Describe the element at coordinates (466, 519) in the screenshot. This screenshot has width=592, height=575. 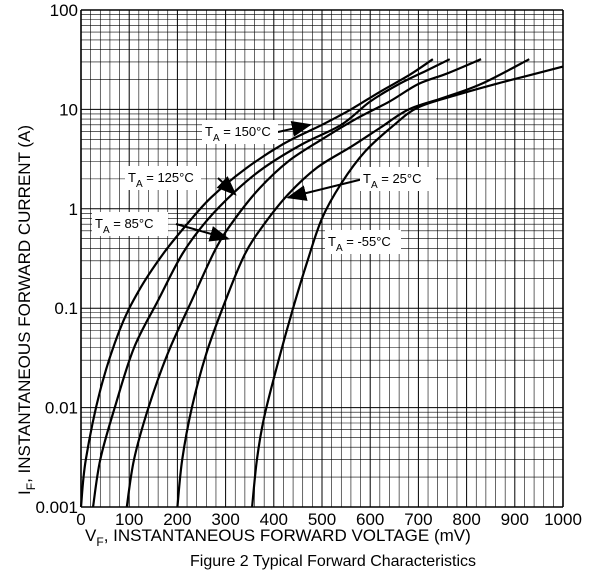
I see `x-tick-label: 800` at that location.